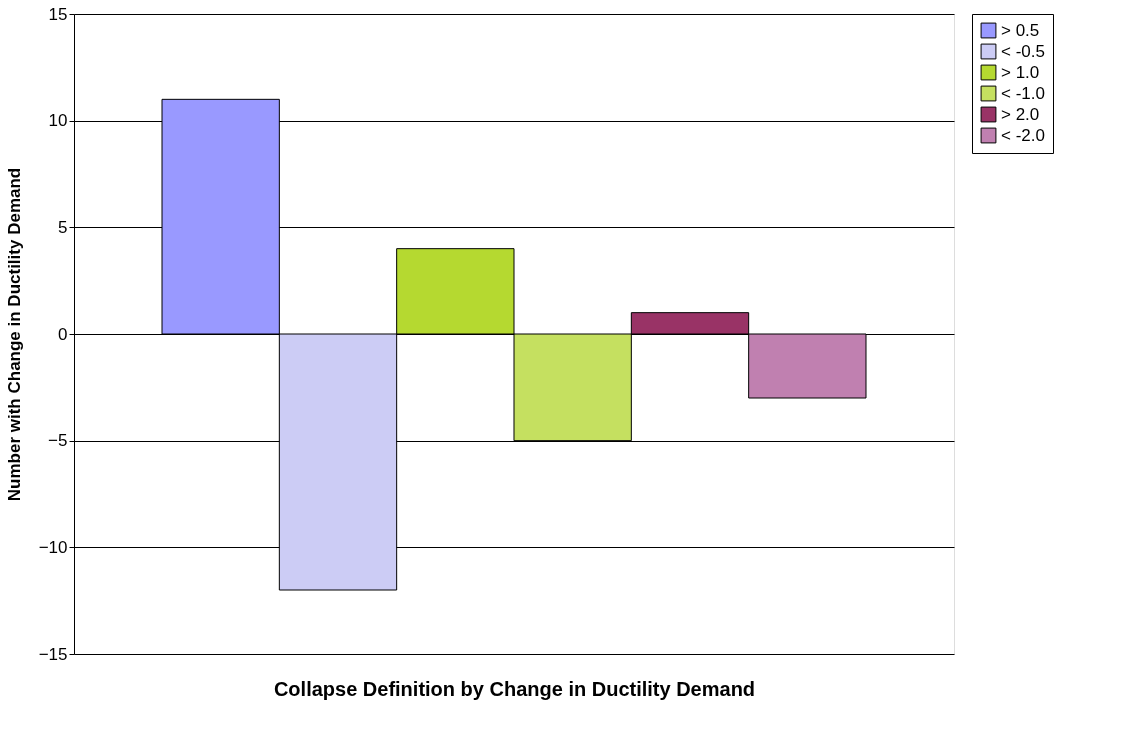  I want to click on legend-label: > 0.5, so click(1020, 30).